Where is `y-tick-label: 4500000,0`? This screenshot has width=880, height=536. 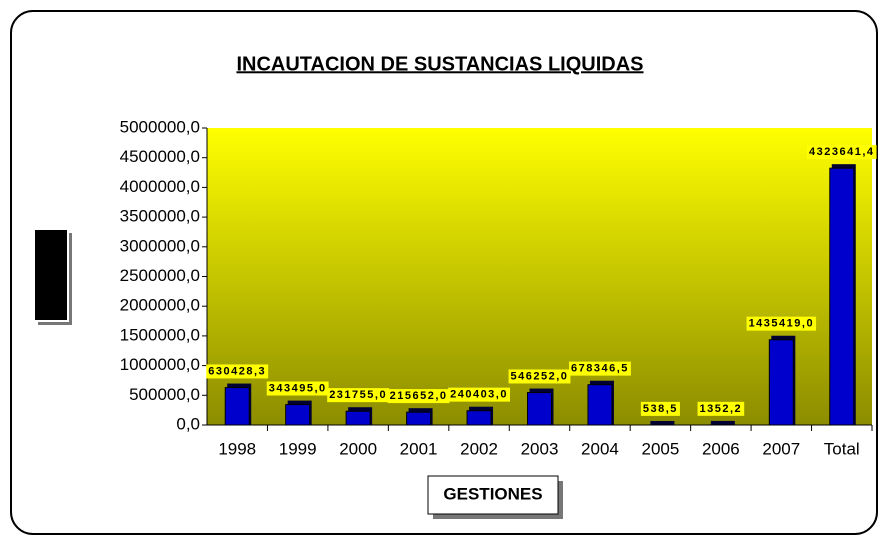
y-tick-label: 4500000,0 is located at coordinates (160, 156).